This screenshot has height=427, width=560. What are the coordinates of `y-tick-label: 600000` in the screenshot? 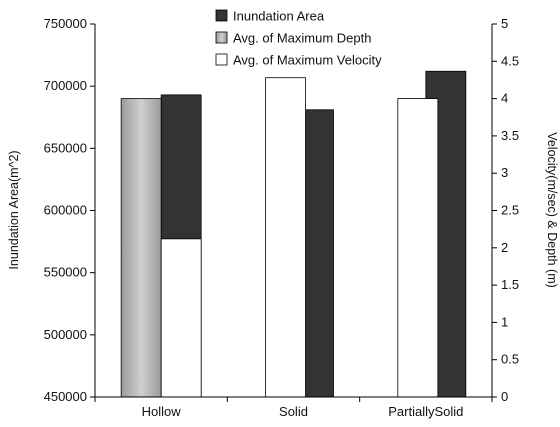 It's located at (65, 210).